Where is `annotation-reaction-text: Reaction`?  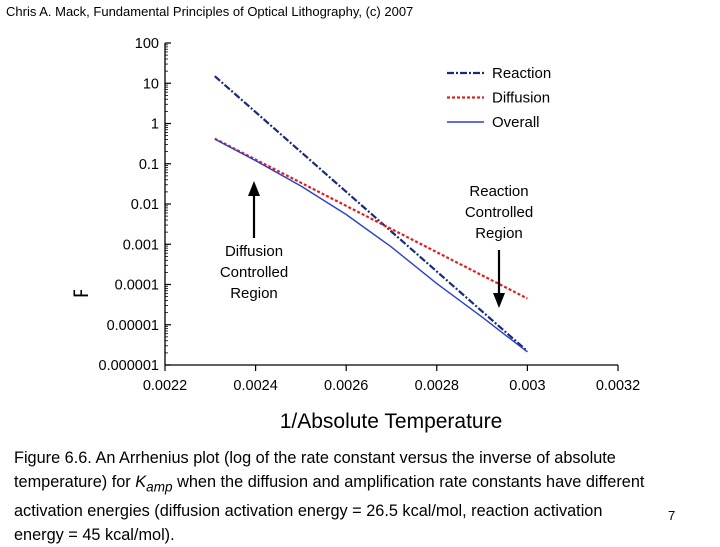 annotation-reaction-text: Reaction is located at coordinates (498, 191).